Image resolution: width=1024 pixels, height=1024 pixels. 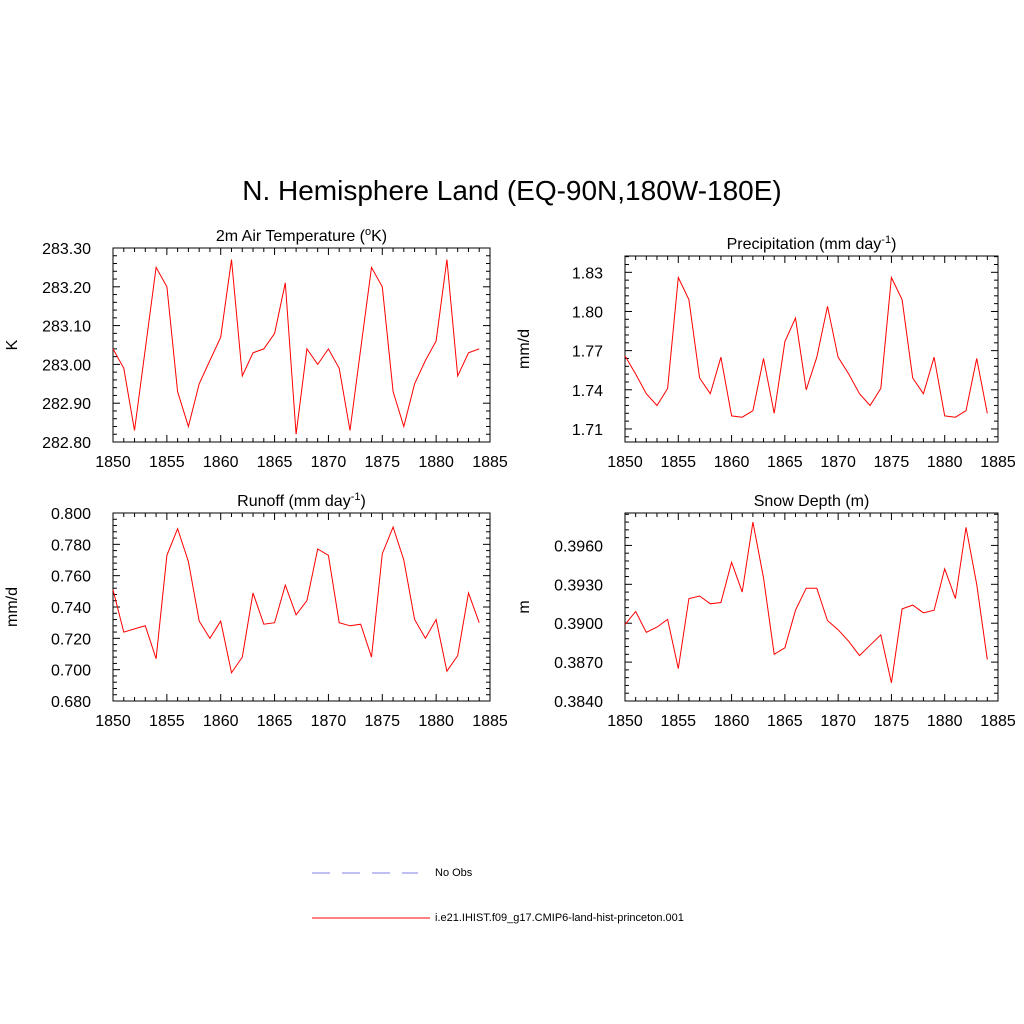 I want to click on y-tick-label: 1.83, so click(x=587, y=273).